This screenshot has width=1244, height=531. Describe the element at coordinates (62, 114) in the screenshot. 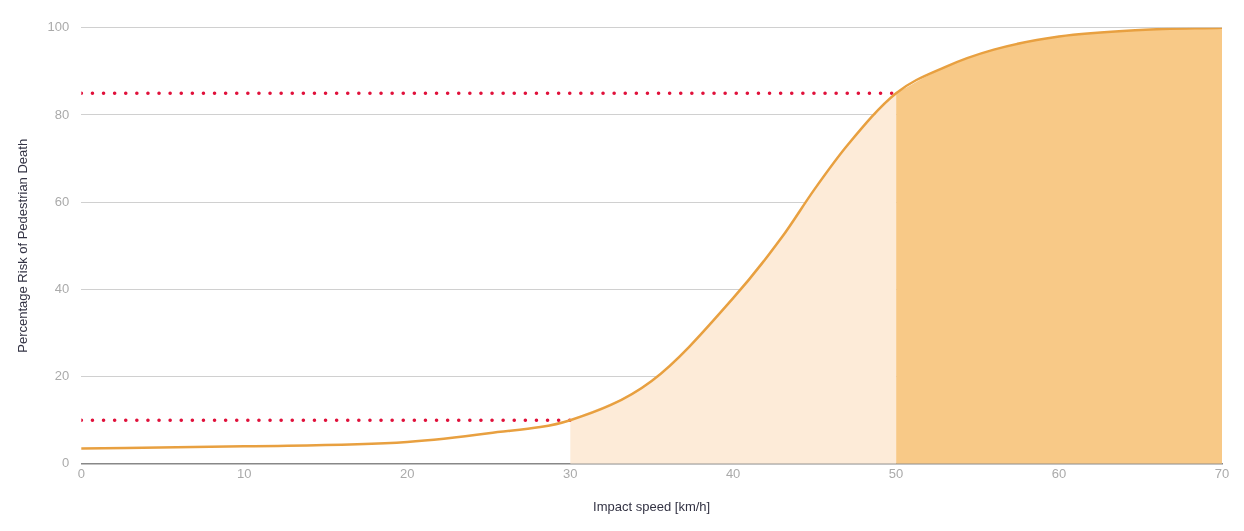

I see `y-tick-label: 80` at that location.